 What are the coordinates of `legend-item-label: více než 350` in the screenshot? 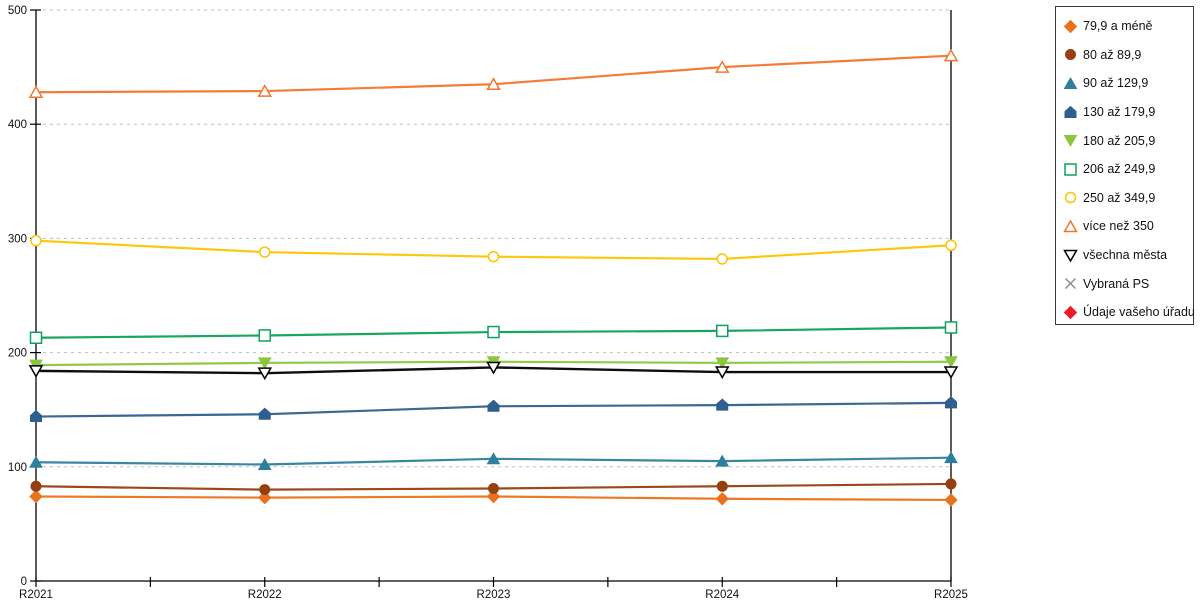 It's located at (1118, 226).